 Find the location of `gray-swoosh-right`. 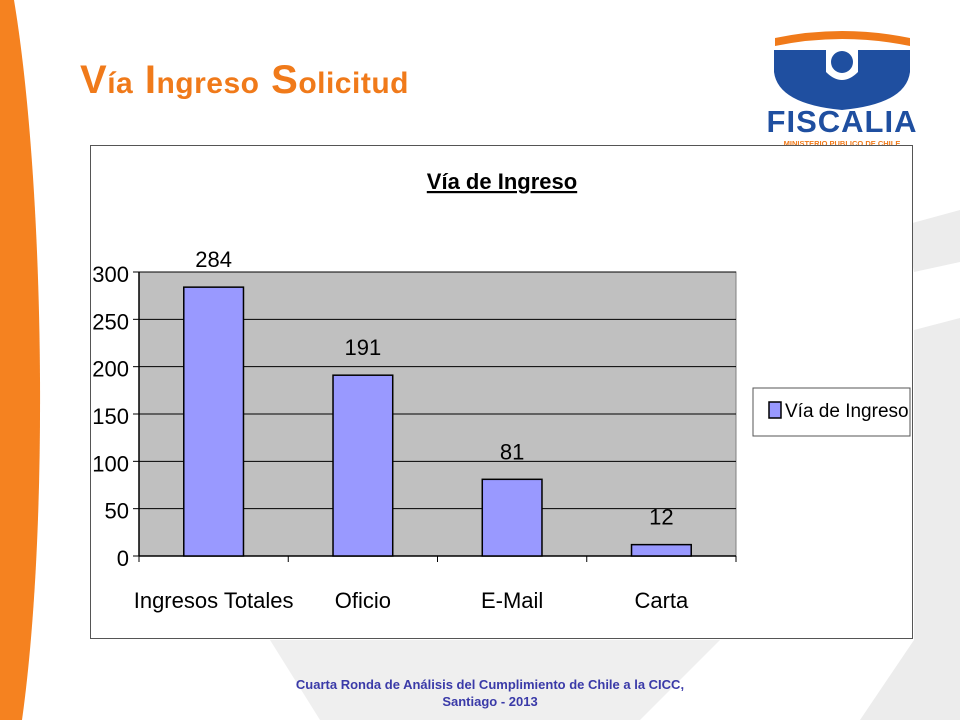

gray-swoosh-right is located at coordinates (910, 519).